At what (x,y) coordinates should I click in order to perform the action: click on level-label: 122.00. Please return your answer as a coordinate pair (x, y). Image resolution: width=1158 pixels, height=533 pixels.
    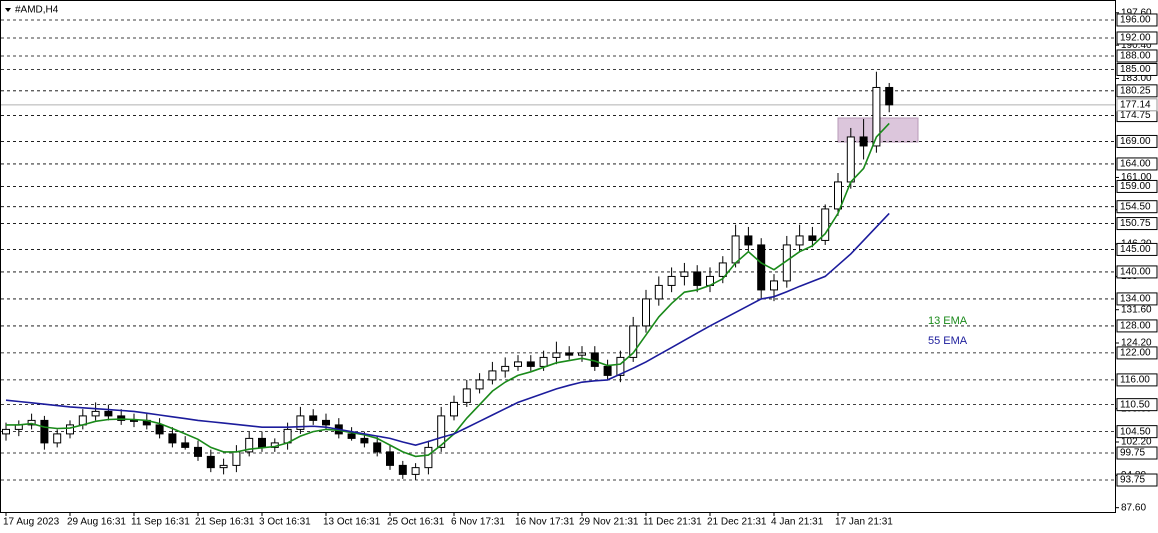
    Looking at the image, I should click on (1135, 353).